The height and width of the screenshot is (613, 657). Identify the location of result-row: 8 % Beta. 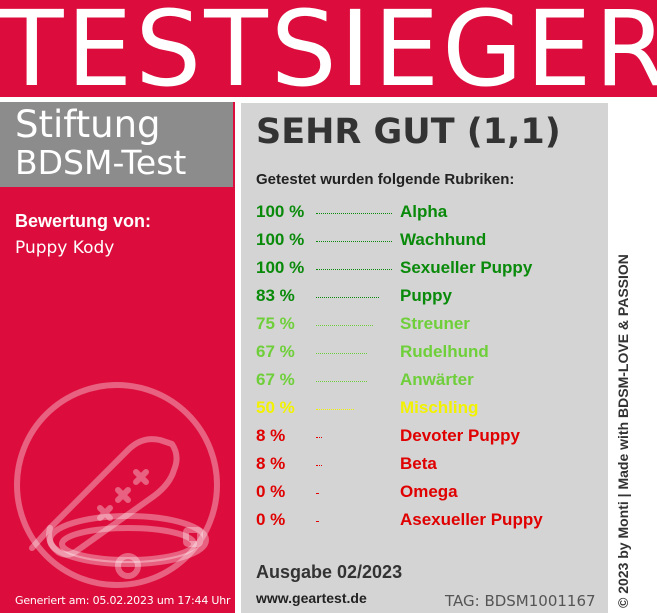
(431, 465).